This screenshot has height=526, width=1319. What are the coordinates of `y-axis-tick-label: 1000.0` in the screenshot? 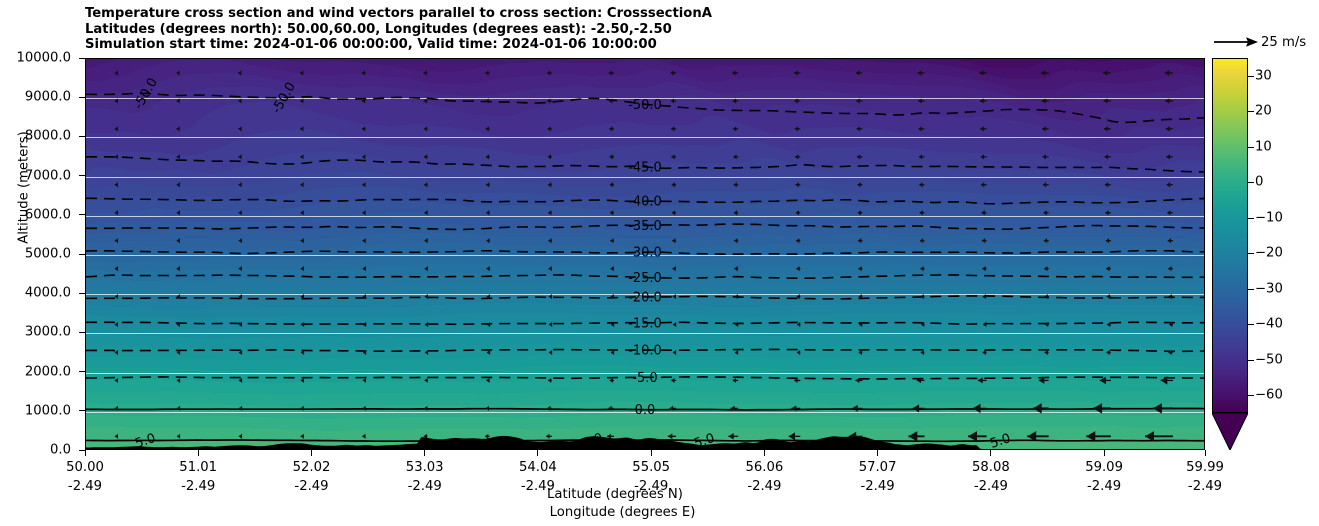 It's located at (47, 411).